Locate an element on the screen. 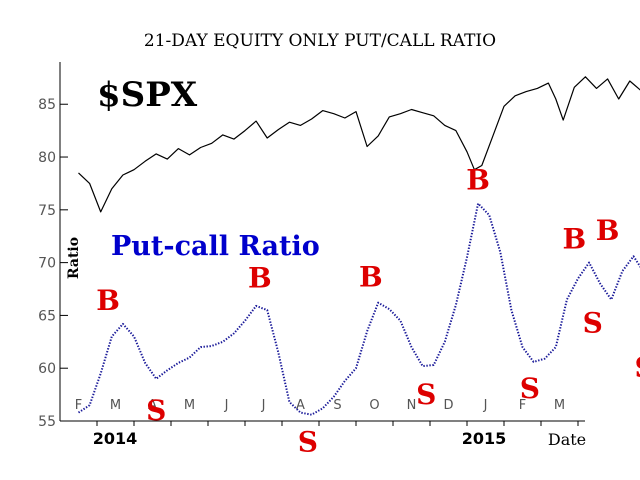 Image resolution: width=640 pixels, height=480 pixels. spx-series-label: $SPX is located at coordinates (147, 95).